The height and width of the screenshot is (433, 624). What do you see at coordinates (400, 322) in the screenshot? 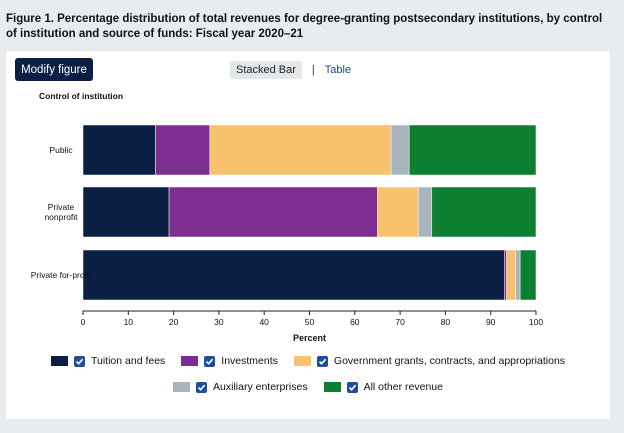
I see `x-tick-label: 70` at bounding box center [400, 322].